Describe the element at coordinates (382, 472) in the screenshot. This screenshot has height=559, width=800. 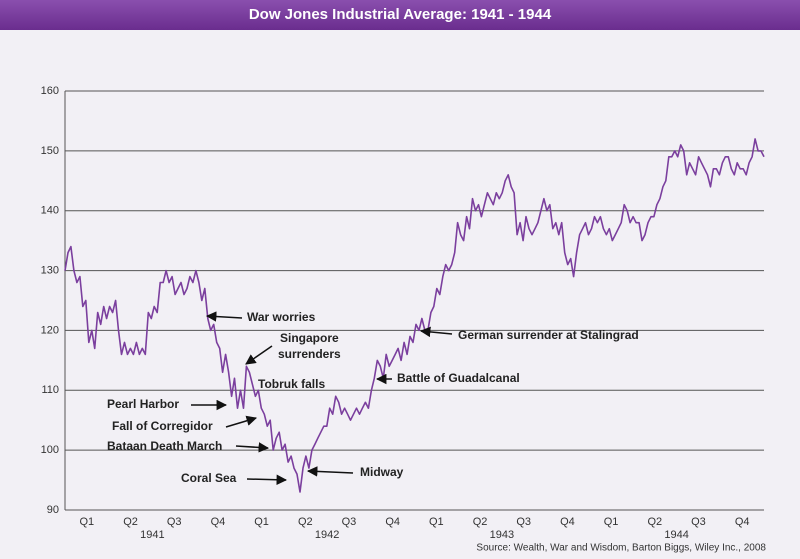
I see `annotation: Midway` at that location.